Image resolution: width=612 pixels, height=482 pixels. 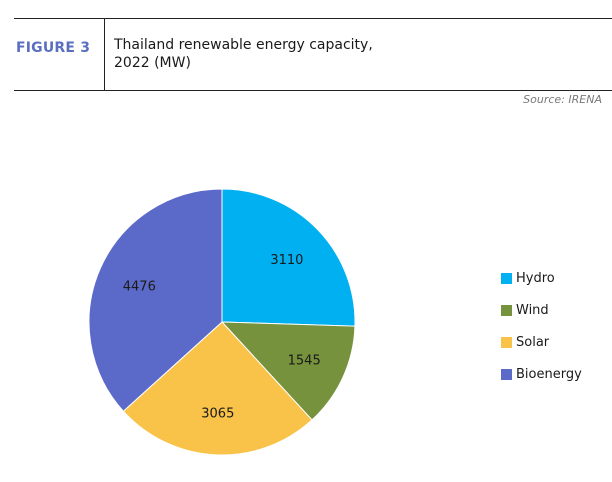 What do you see at coordinates (562, 99) in the screenshot?
I see `source-note: Source: IRENA` at bounding box center [562, 99].